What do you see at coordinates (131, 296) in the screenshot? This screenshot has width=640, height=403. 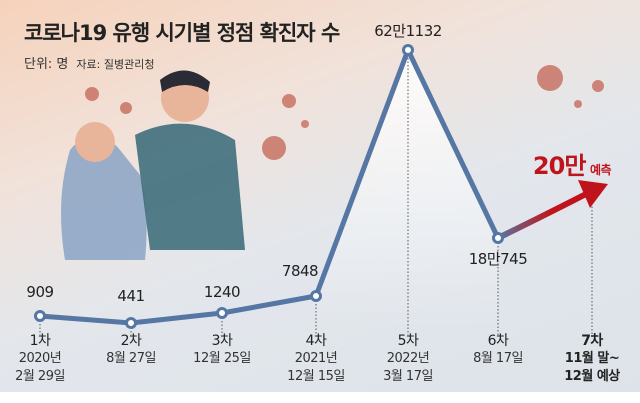 I see `data-label: 441` at bounding box center [131, 296].